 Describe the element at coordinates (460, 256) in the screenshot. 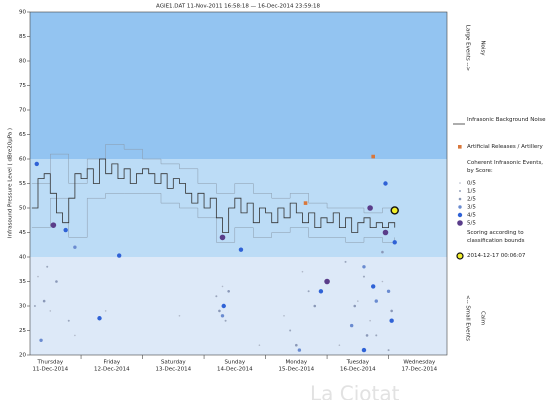

I see `legend-highlight-marker` at that location.